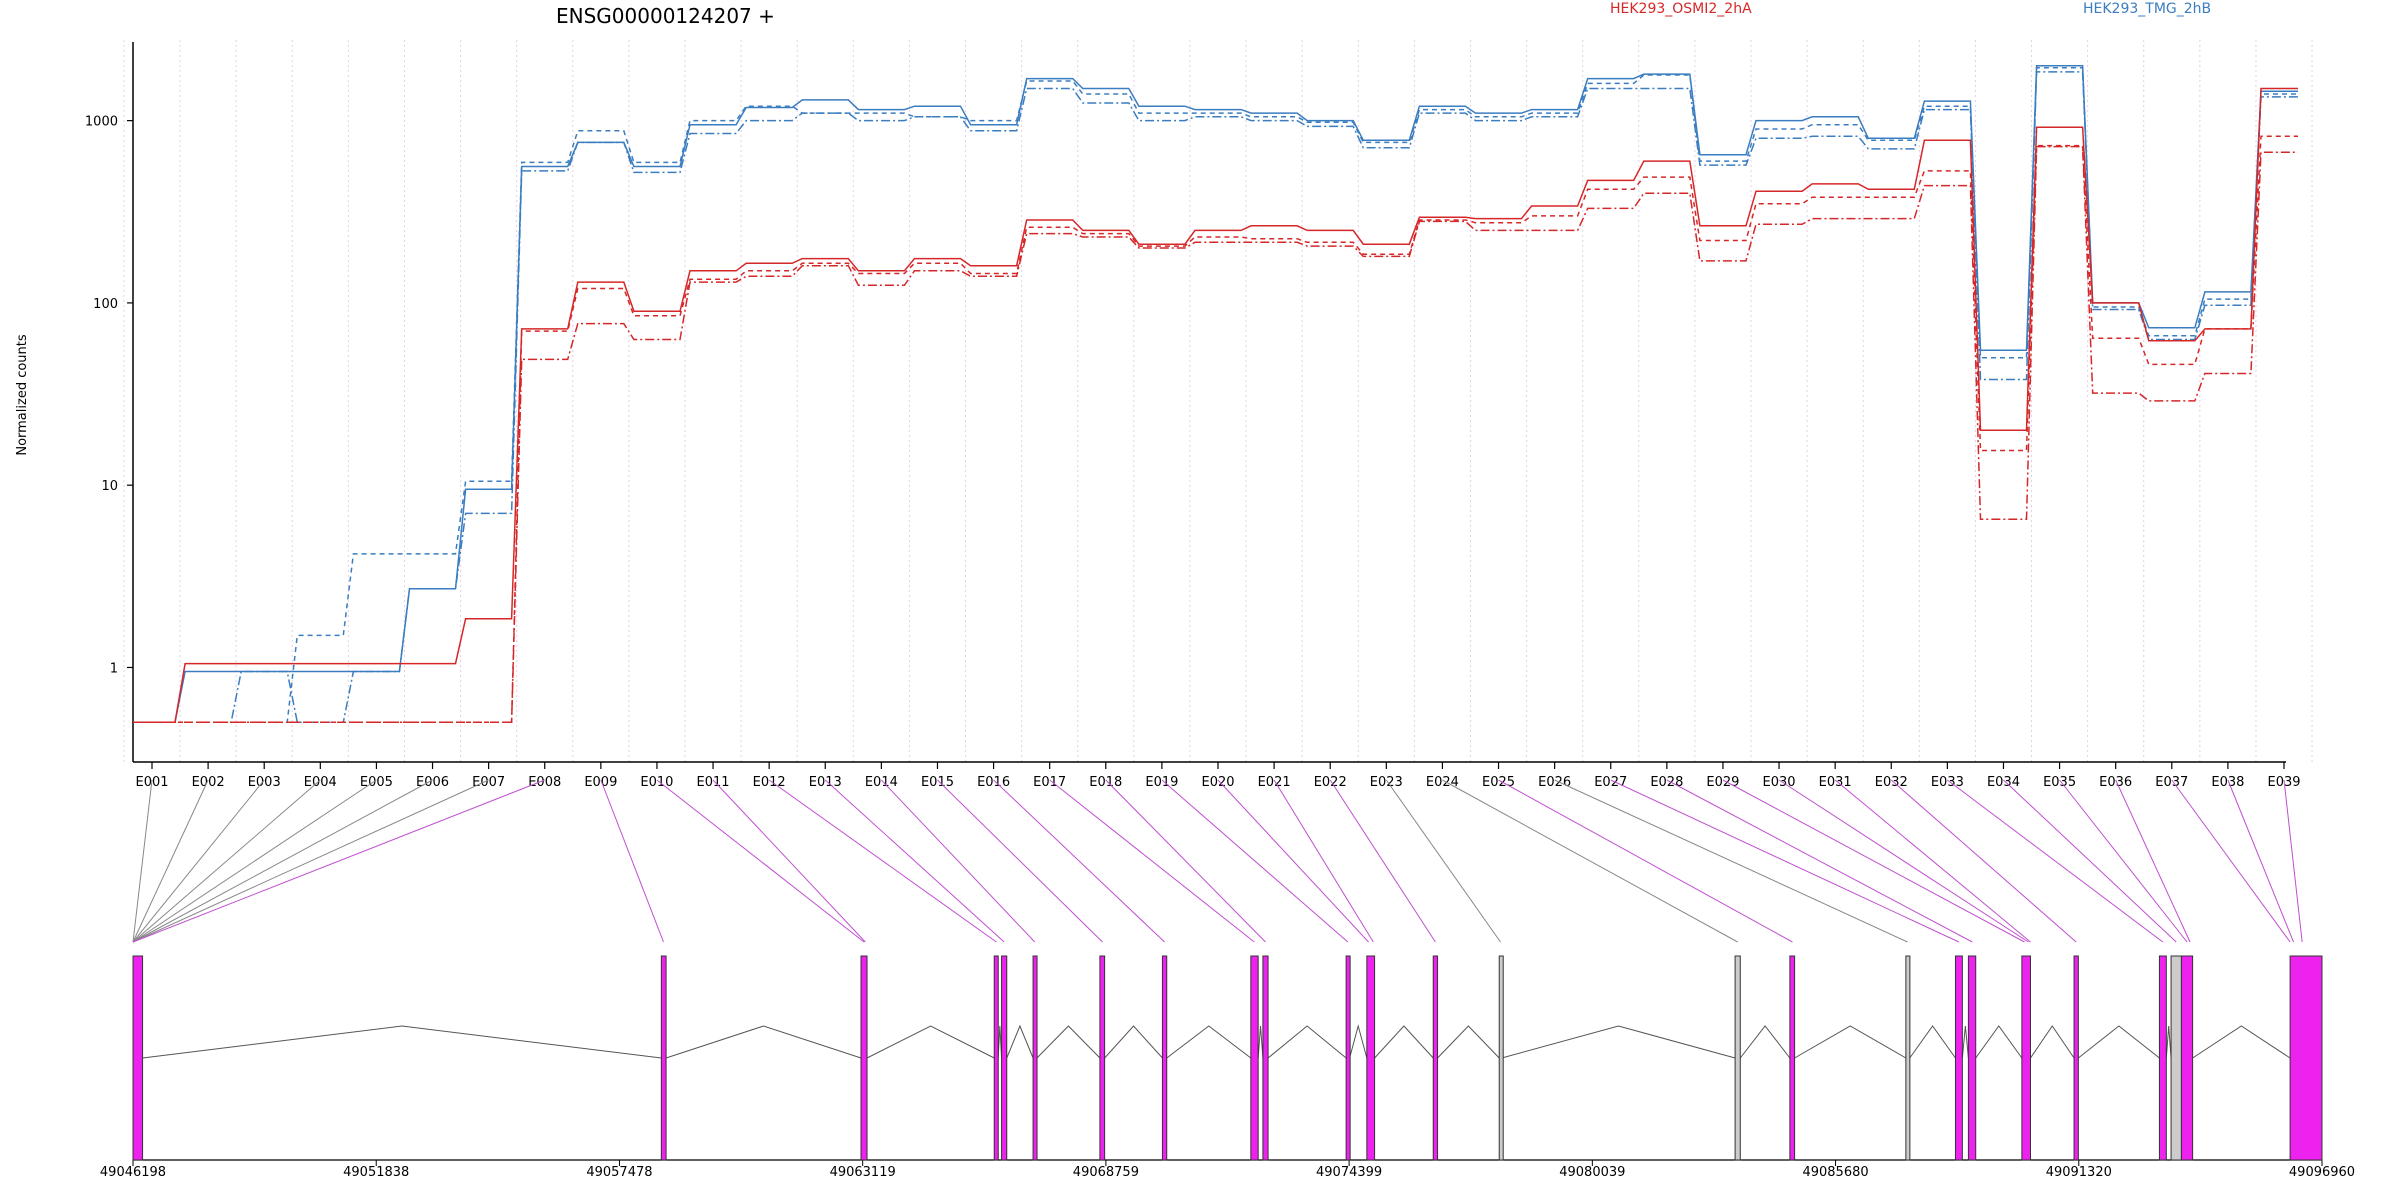 This screenshot has height=1200, width=2400. What do you see at coordinates (432, 782) in the screenshot?
I see `exon-label: E006` at bounding box center [432, 782].